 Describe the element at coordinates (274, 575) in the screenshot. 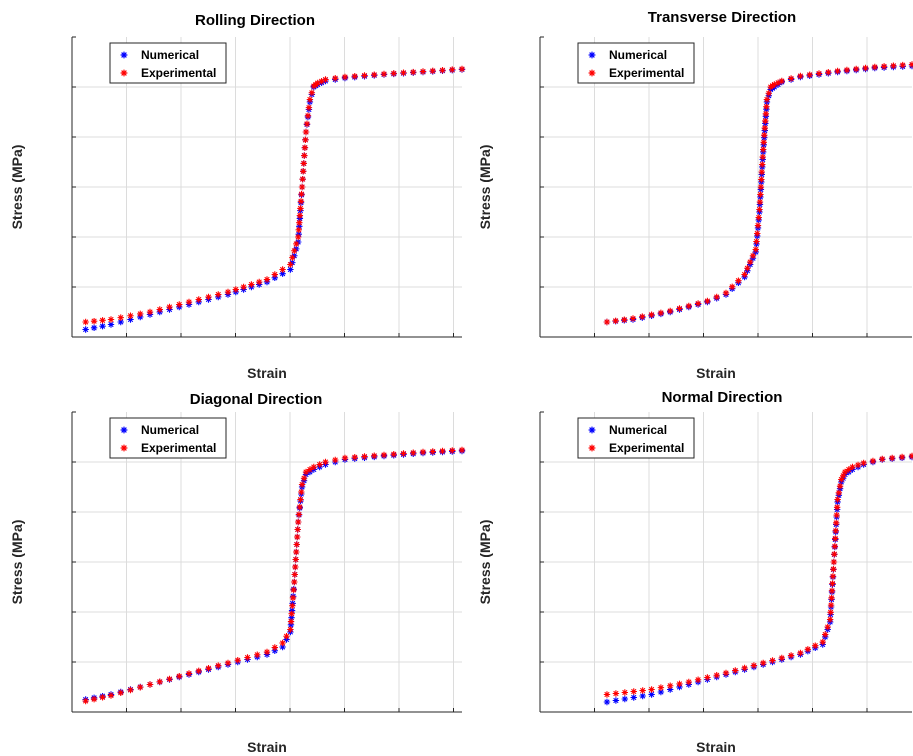

I see `series-experimental` at that location.